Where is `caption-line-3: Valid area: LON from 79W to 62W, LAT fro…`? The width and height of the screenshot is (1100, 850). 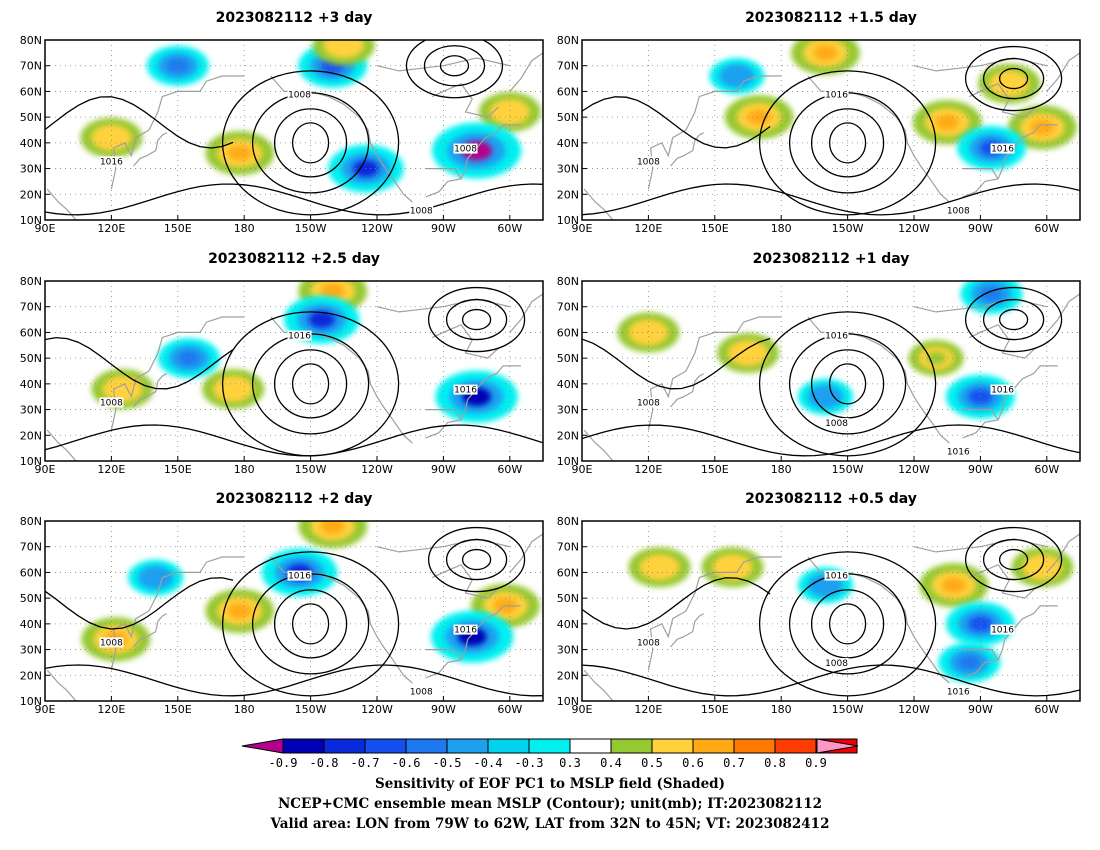 caption-line-3: Valid area: LON from 79W to 62W, LAT fro… is located at coordinates (550, 824).